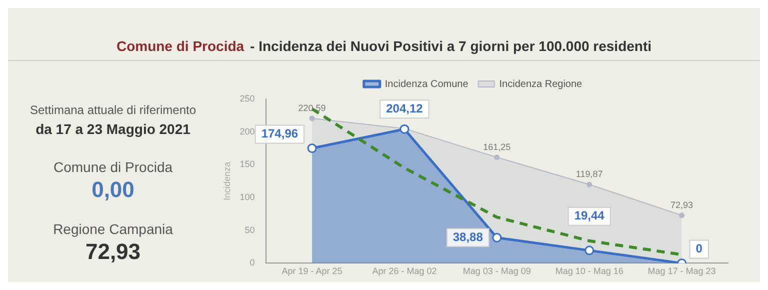 This screenshot has height=290, width=768. I want to click on x-tick-label: Mag 03 - Mag 09, so click(496, 271).